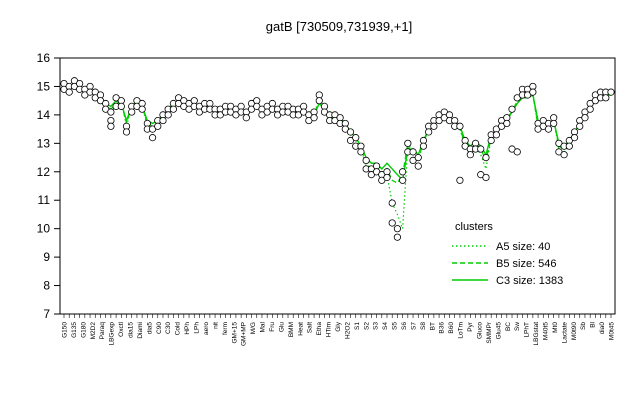 The image size is (640, 400). What do you see at coordinates (178, 329) in the screenshot?
I see `x-tick-label: Cold` at bounding box center [178, 329].